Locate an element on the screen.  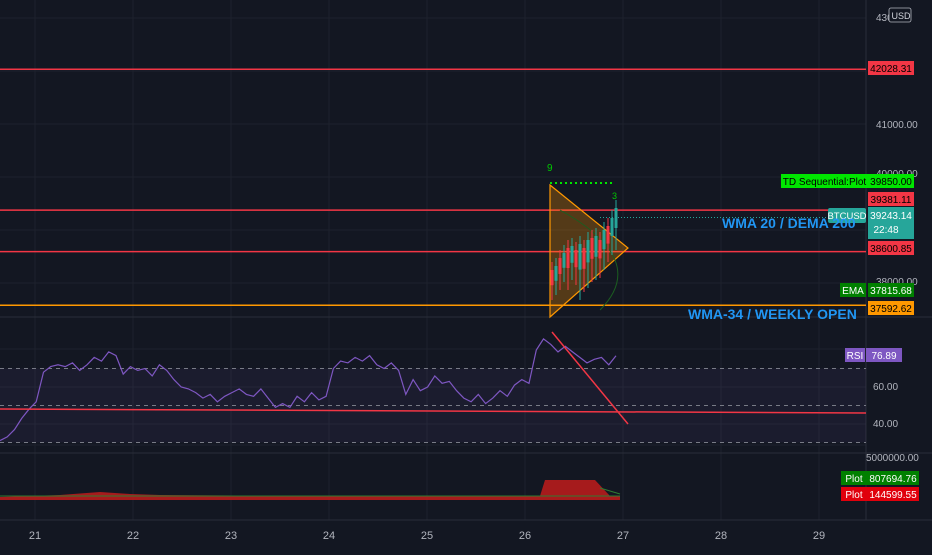
x-label-22: 22 is located at coordinates (133, 536).